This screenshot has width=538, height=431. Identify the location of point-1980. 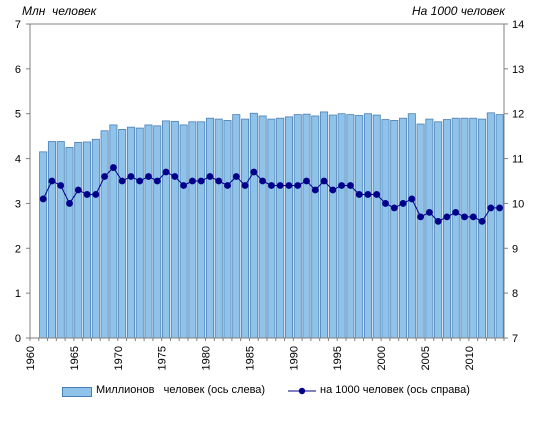
(210, 176).